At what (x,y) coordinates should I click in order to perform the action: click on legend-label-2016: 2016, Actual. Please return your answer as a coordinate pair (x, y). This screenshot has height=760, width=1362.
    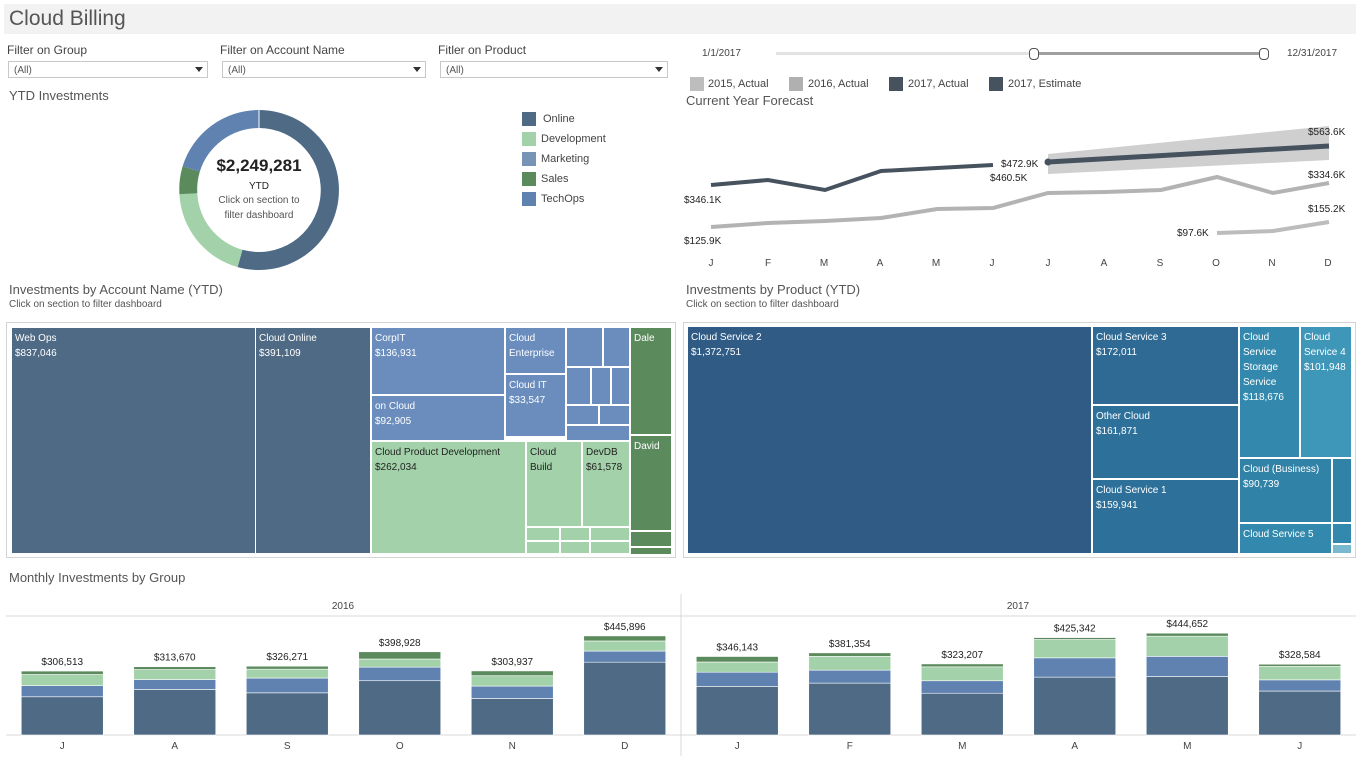
    Looking at the image, I should click on (838, 84).